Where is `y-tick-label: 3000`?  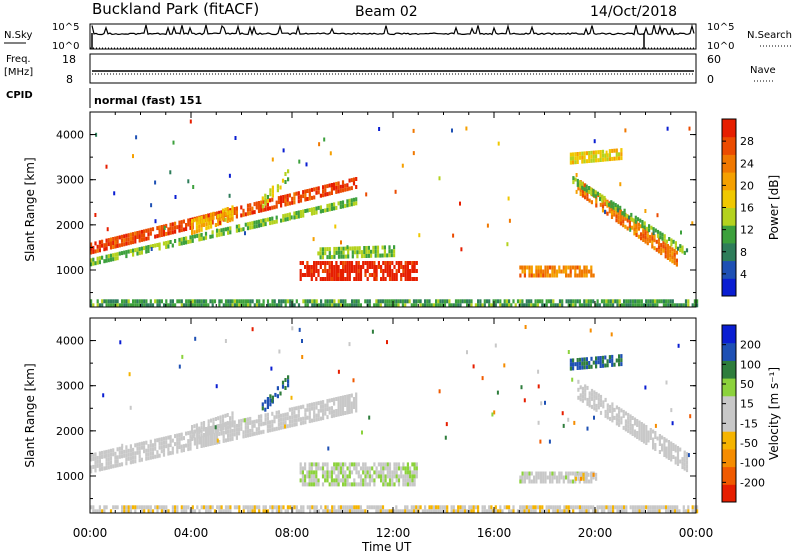 y-tick-label: 3000 is located at coordinates (70, 180).